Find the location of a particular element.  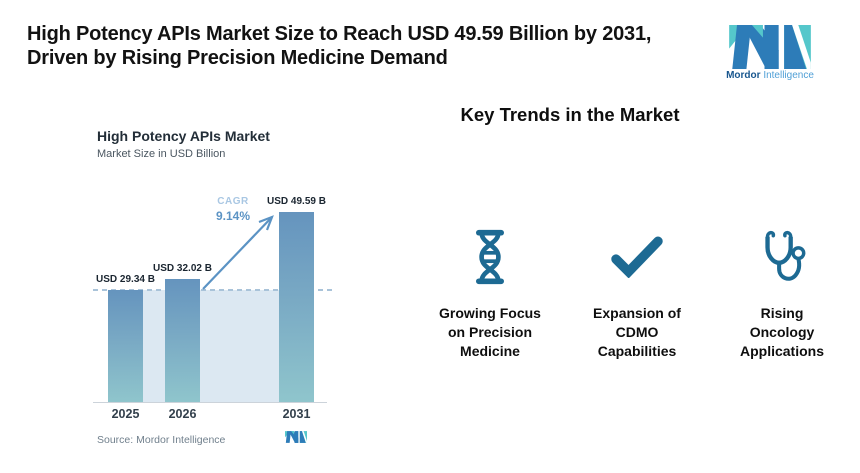

cagr-value: 9.14% is located at coordinates (233, 216).